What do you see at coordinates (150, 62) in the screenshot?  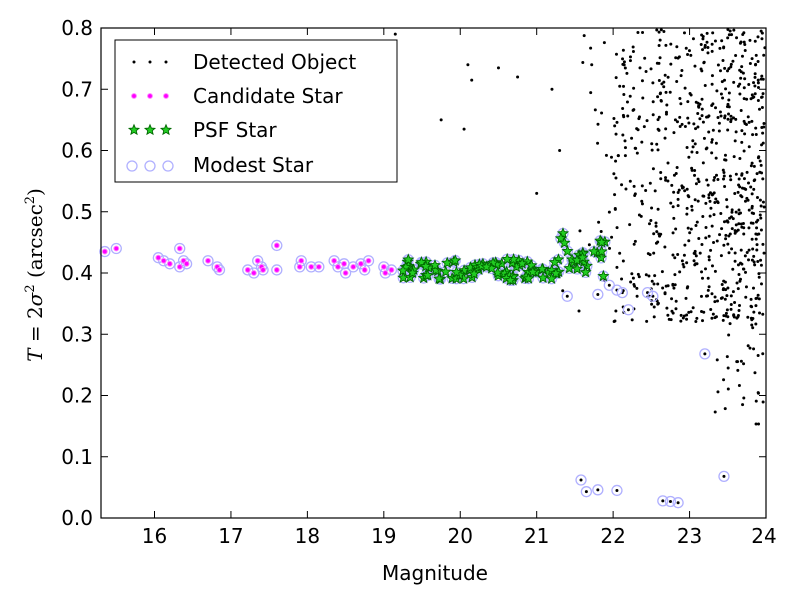 I see `legend-marker-detected` at bounding box center [150, 62].